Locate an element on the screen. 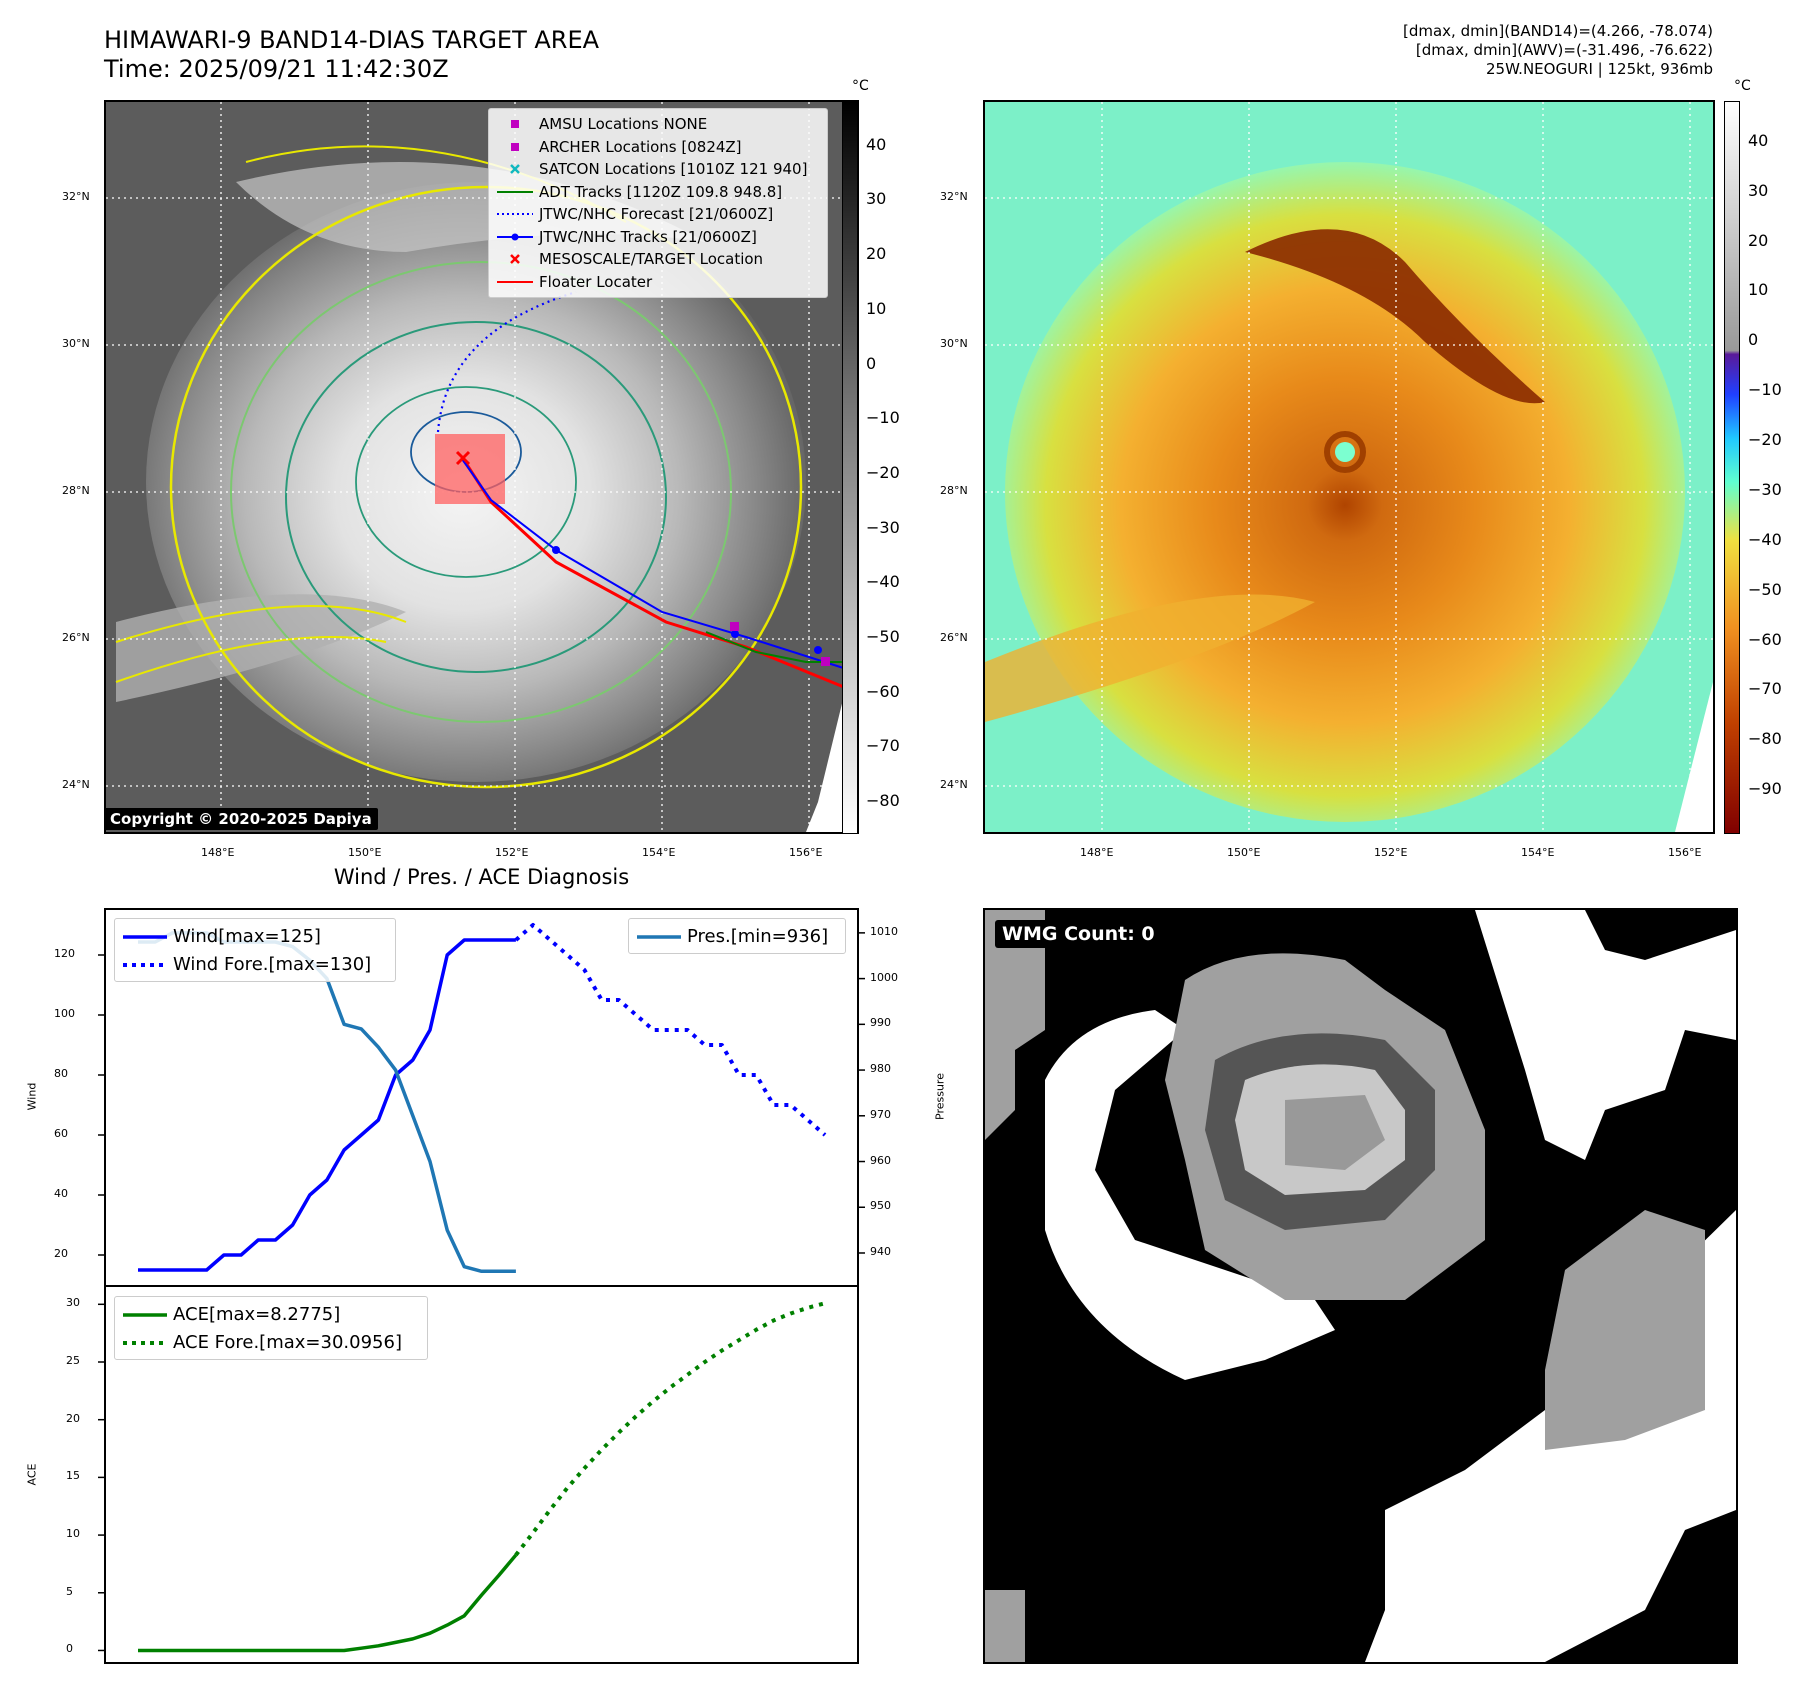 The image size is (1797, 1690). awv-lon-label-156: 156°E is located at coordinates (1685, 852).